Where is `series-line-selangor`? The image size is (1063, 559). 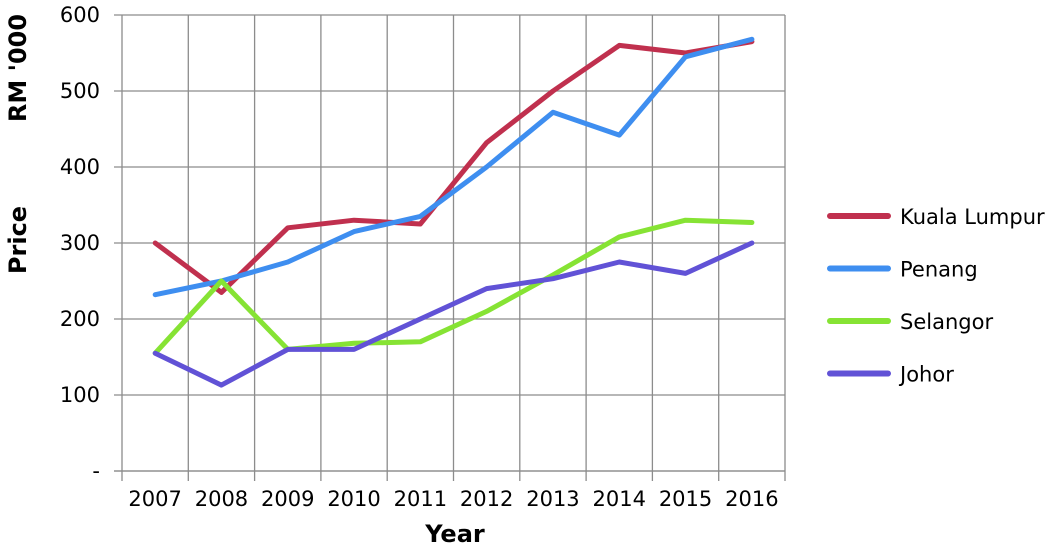 series-line-selangor is located at coordinates (453, 286).